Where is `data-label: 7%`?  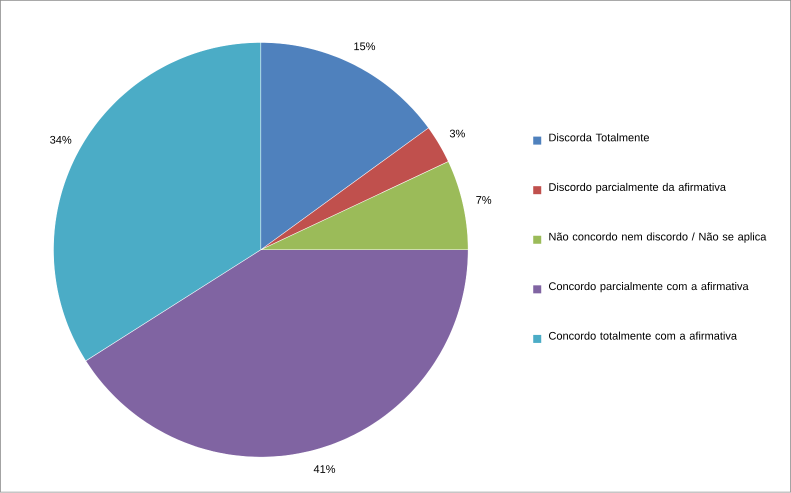
data-label: 7% is located at coordinates (484, 200).